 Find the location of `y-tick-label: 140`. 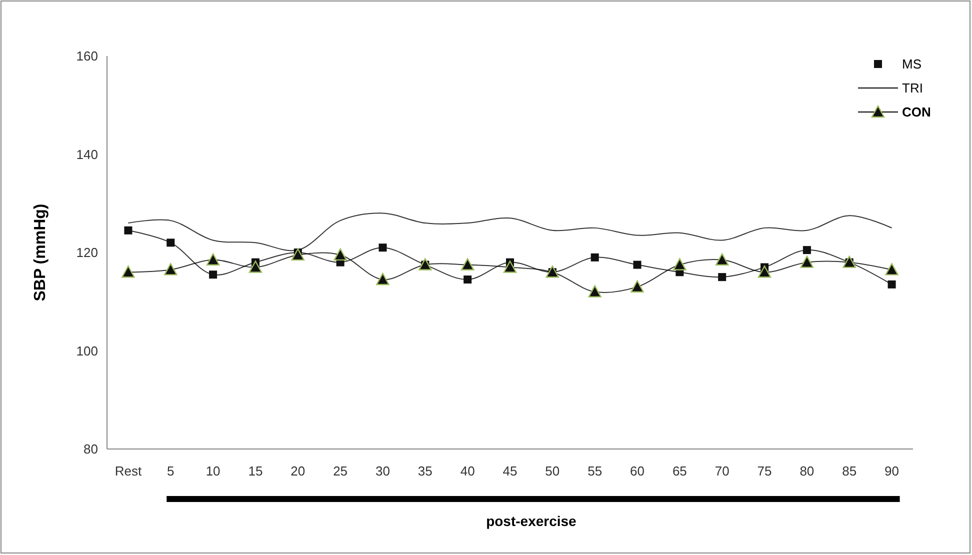

y-tick-label: 140 is located at coordinates (87, 154).